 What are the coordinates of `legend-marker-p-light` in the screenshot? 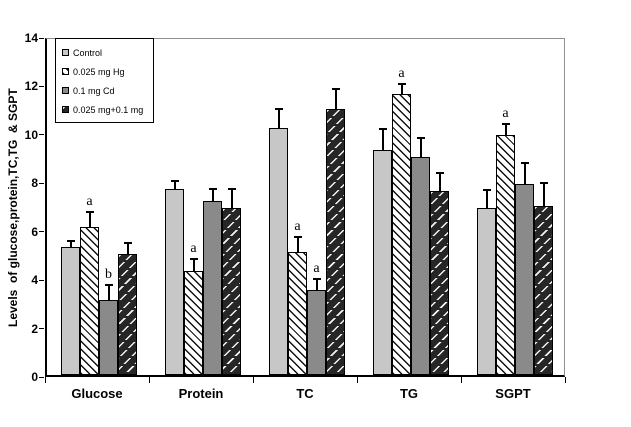 It's located at (65, 52).